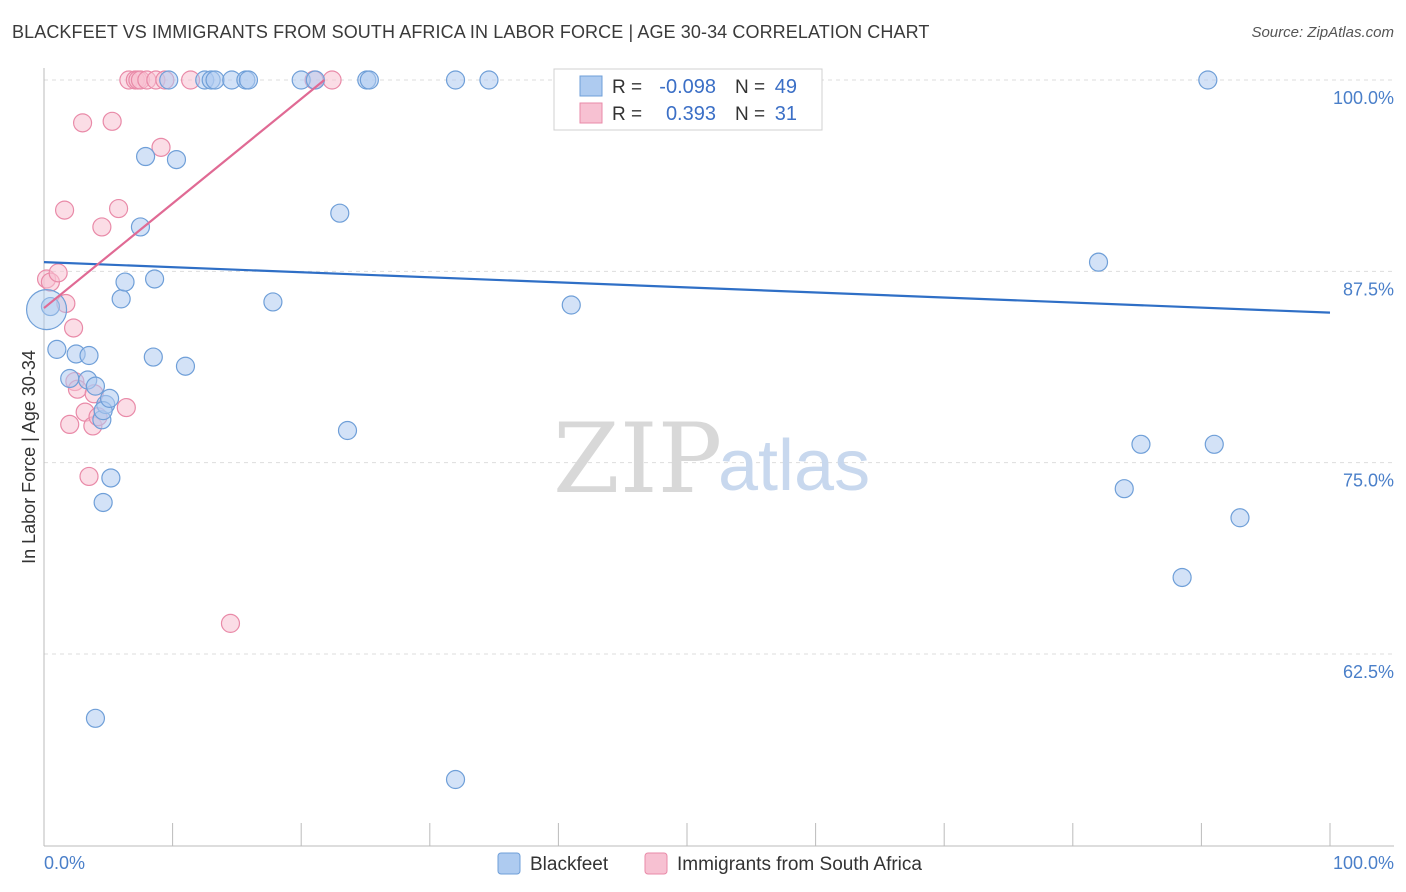 The image size is (1406, 892). Describe the element at coordinates (687, 287) in the screenshot. I see `trend-line-blackfeet` at that location.